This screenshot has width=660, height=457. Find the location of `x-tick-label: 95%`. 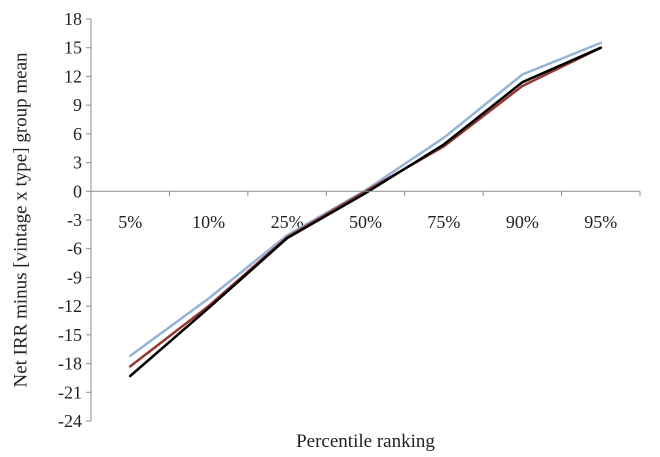

x-tick-label: 95% is located at coordinates (600, 222).